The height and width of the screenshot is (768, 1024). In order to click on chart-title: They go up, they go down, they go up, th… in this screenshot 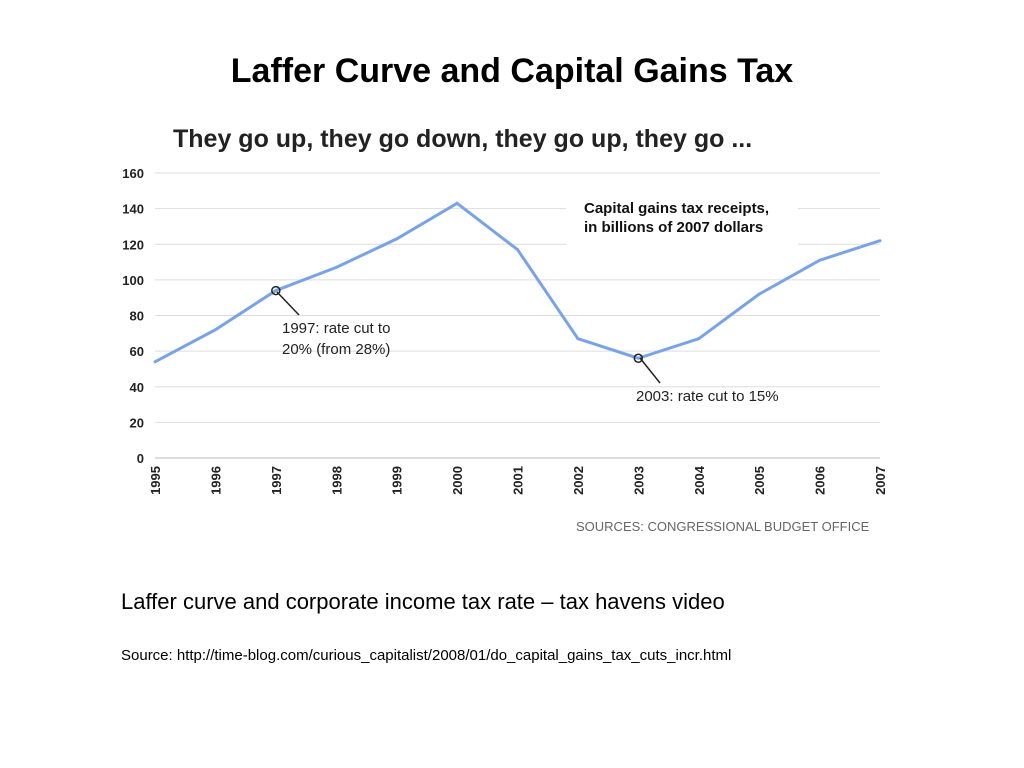, I will do `click(462, 139)`.